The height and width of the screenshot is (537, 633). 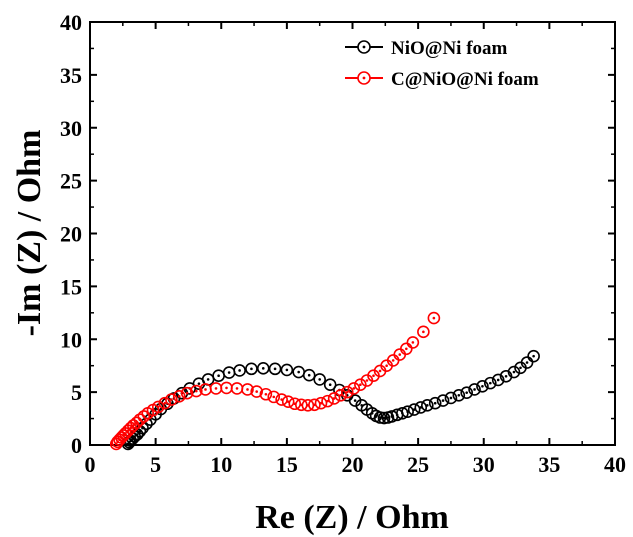 I want to click on y-tick-label: 40, so click(x=71, y=22).